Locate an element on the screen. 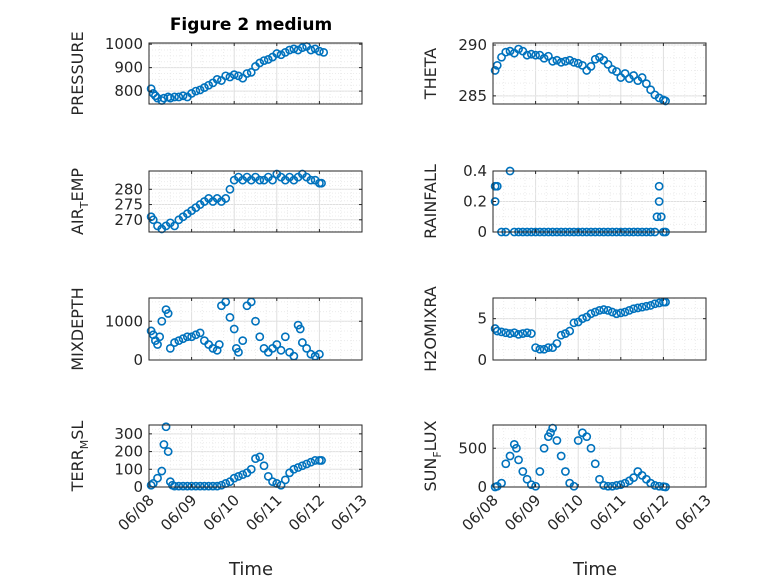  y-tick-label: 0.2 is located at coordinates (475, 202).